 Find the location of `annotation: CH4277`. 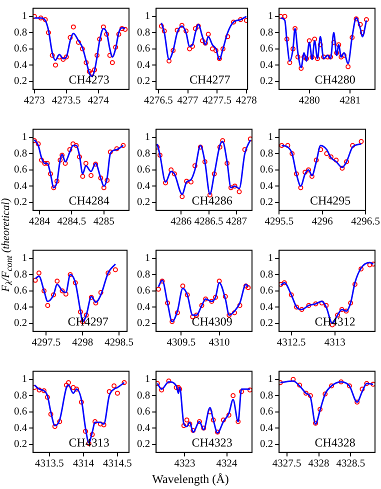

annotation: CH4277 is located at coordinates (210, 79).